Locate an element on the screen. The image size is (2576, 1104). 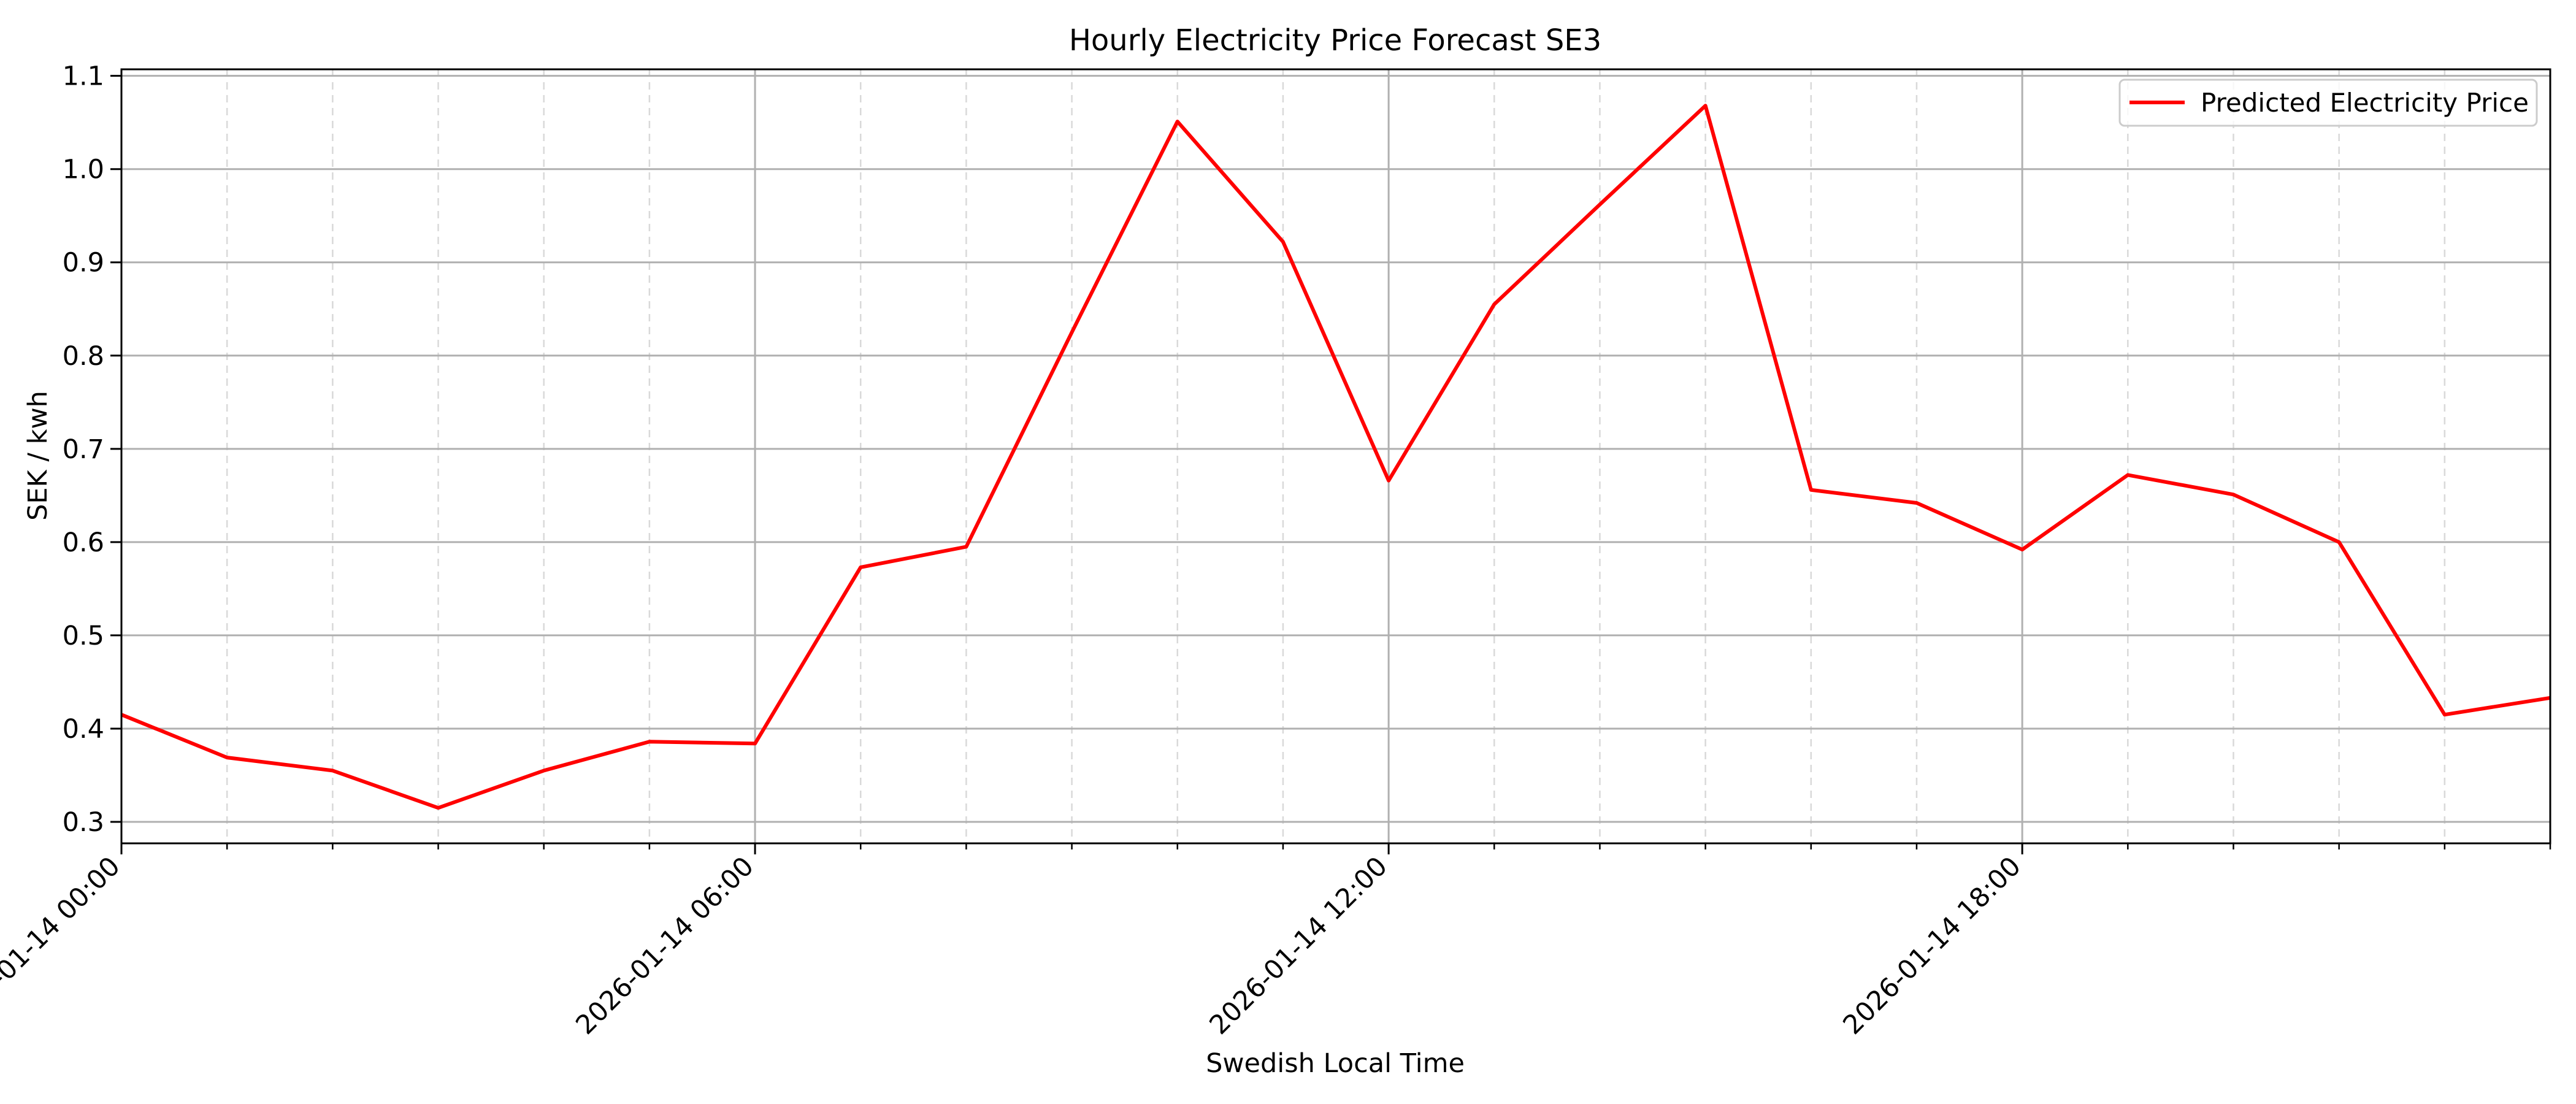
y-tick-label: 0.9 is located at coordinates (83, 263).